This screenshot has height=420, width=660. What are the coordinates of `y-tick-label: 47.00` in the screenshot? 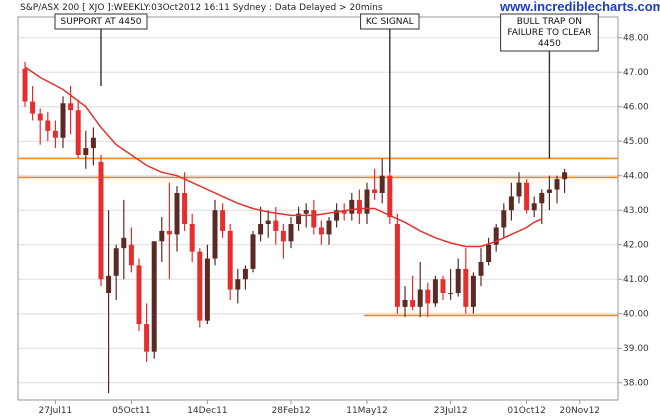 It's located at (636, 73).